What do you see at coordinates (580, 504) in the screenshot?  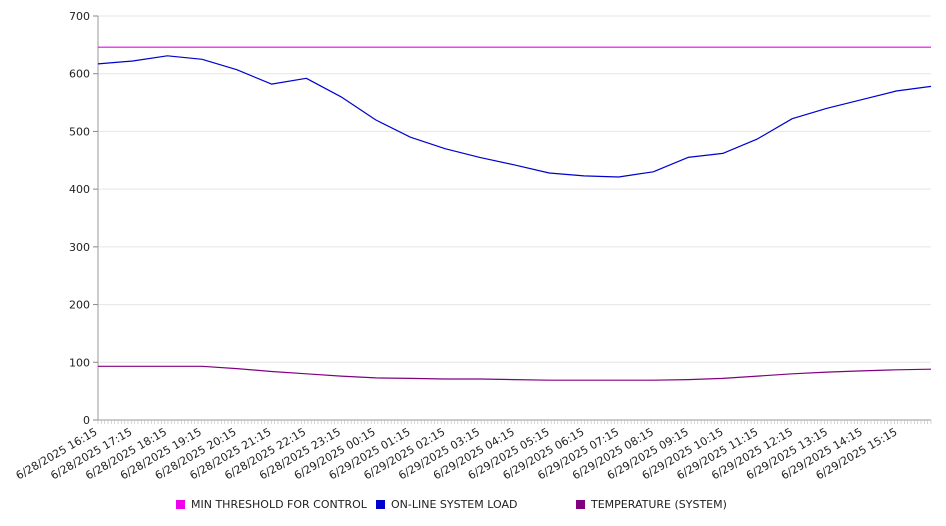 I see `legend-swatch-temperature` at bounding box center [580, 504].